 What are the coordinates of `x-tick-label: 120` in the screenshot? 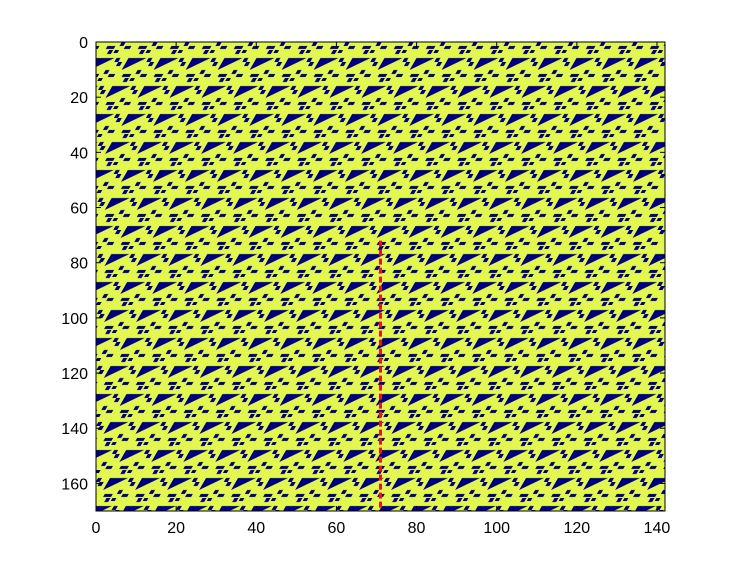 It's located at (576, 528).